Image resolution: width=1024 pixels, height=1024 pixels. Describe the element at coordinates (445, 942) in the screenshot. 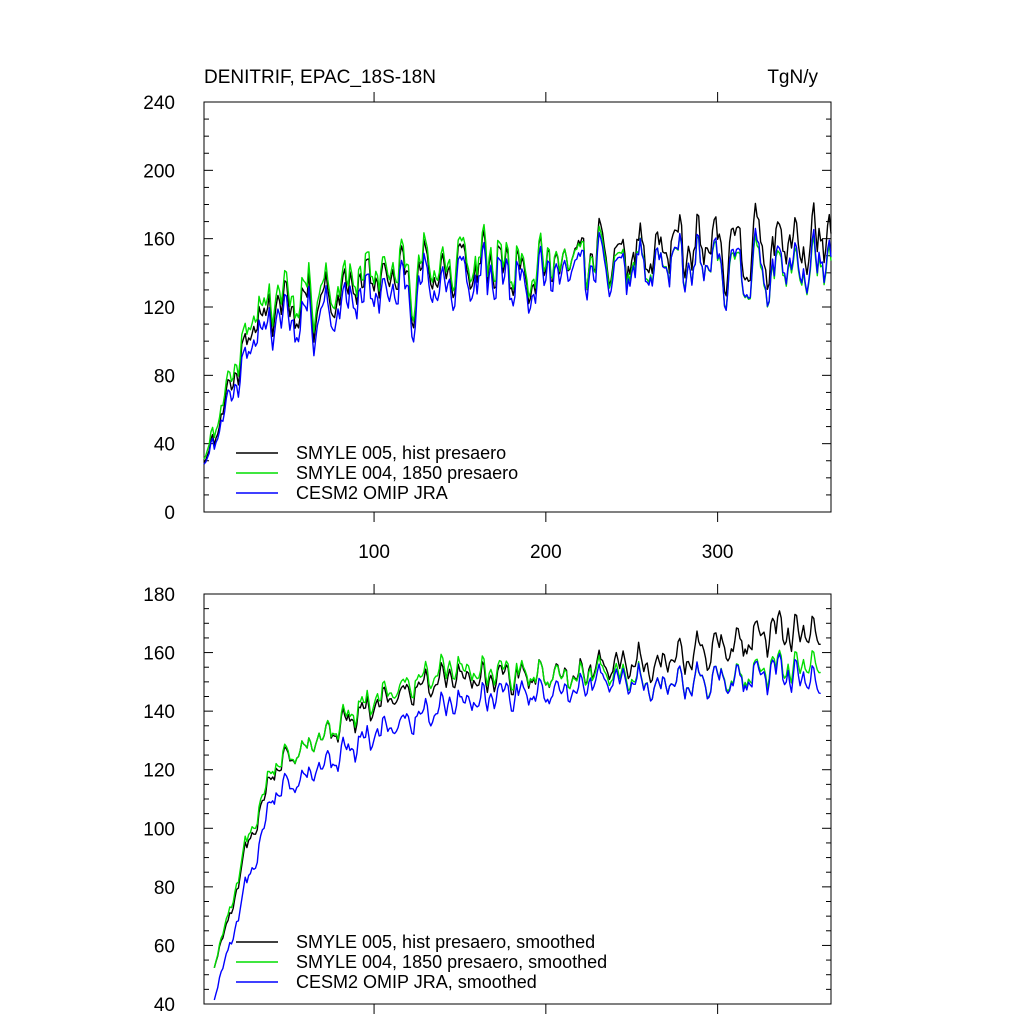

I see `legend-label: SMYLE 005, hist presaero, smoothed` at that location.